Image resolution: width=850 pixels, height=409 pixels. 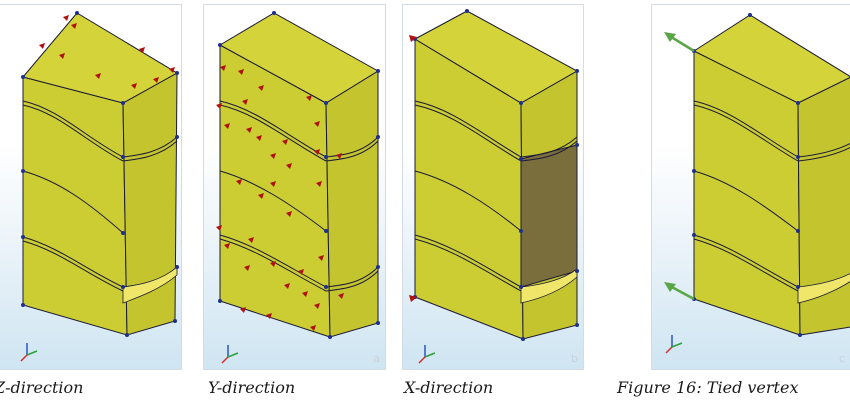 What do you see at coordinates (679, 291) in the screenshot?
I see `tie-arrow-icon-bottom` at bounding box center [679, 291].